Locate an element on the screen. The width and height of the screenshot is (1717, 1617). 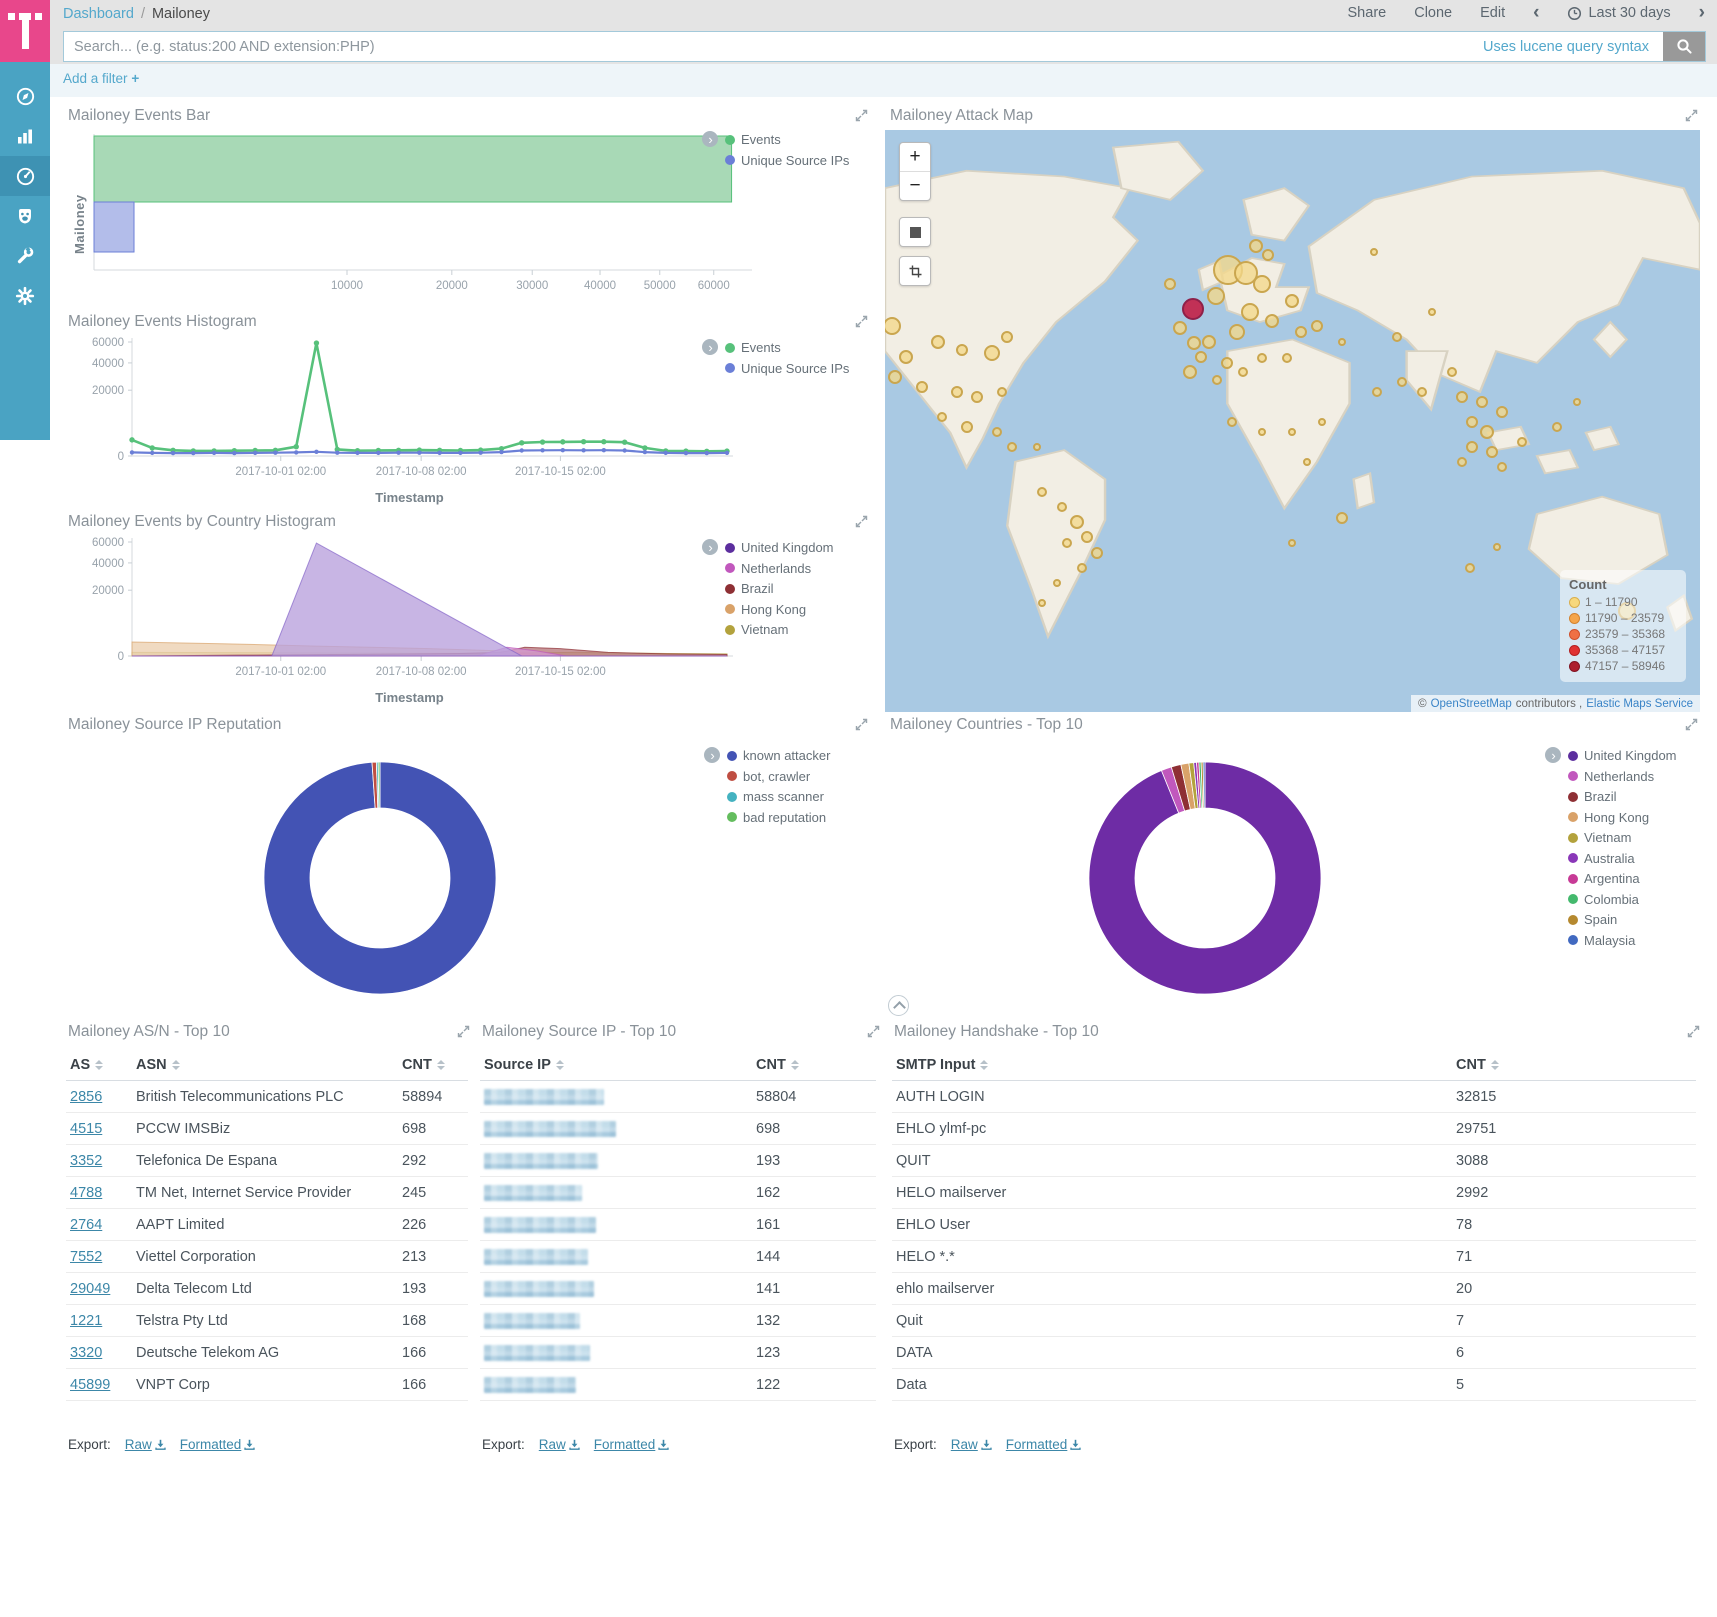
column-header: CNT is located at coordinates (814, 1066).